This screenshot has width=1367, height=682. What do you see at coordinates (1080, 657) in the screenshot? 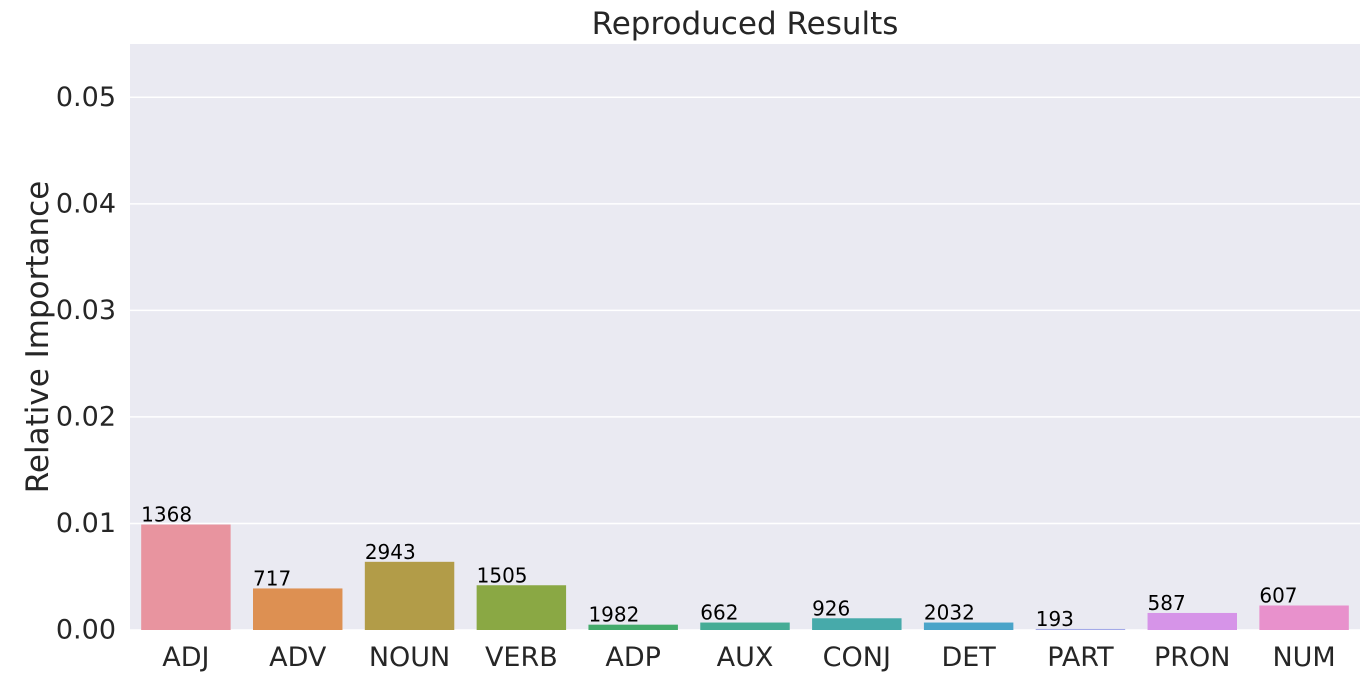
I see `x-tick-label: PART` at bounding box center [1080, 657].